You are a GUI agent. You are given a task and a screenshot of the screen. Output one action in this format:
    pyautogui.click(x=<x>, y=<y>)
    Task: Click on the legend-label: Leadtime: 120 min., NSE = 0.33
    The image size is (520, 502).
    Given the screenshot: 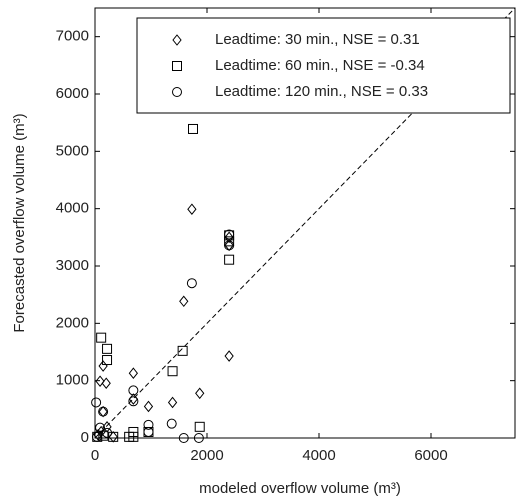 What is the action you would take?
    pyautogui.click(x=321, y=91)
    